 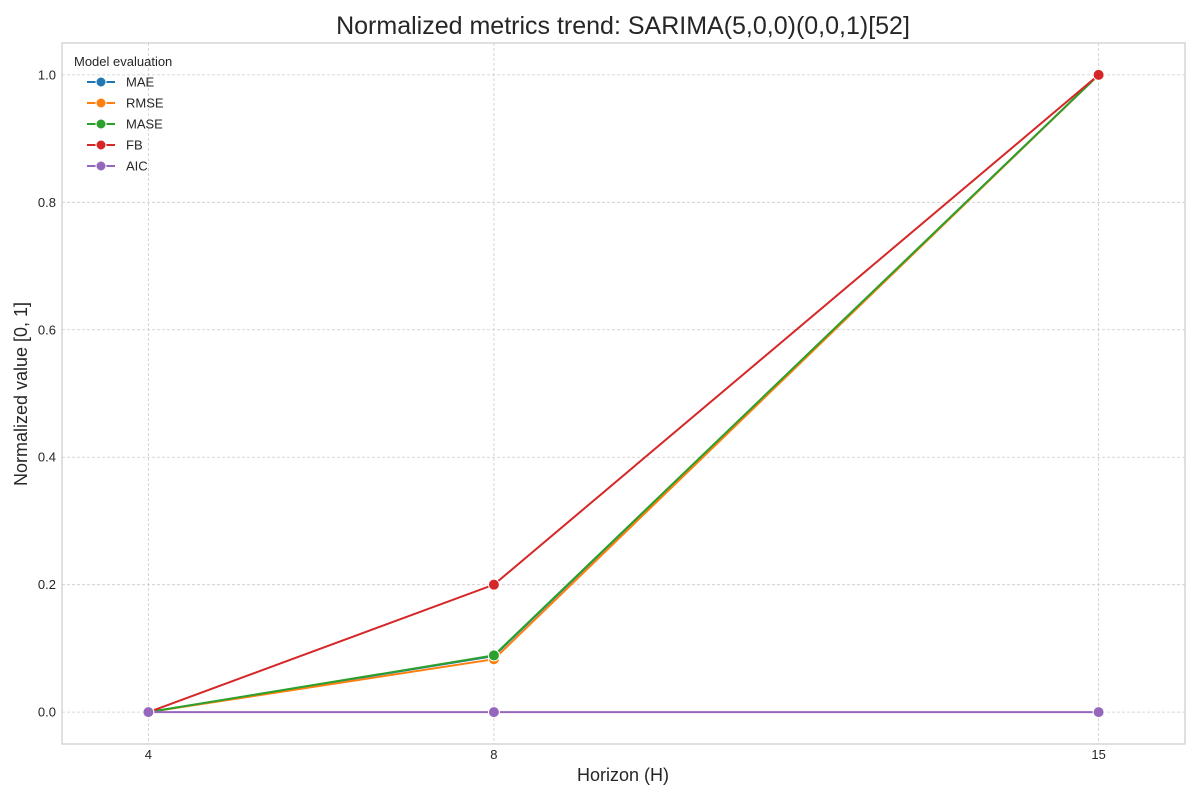 What do you see at coordinates (117, 166) in the screenshot?
I see `legend-item-aic: AIC` at bounding box center [117, 166].